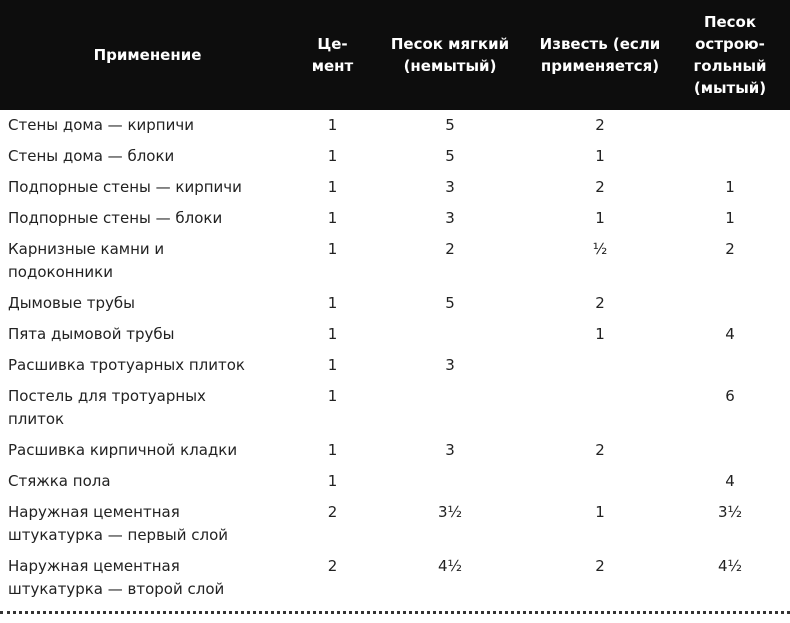 Image resolution: width=790 pixels, height=623 pixels. I want to click on header-cell: Применение, so click(147, 55).